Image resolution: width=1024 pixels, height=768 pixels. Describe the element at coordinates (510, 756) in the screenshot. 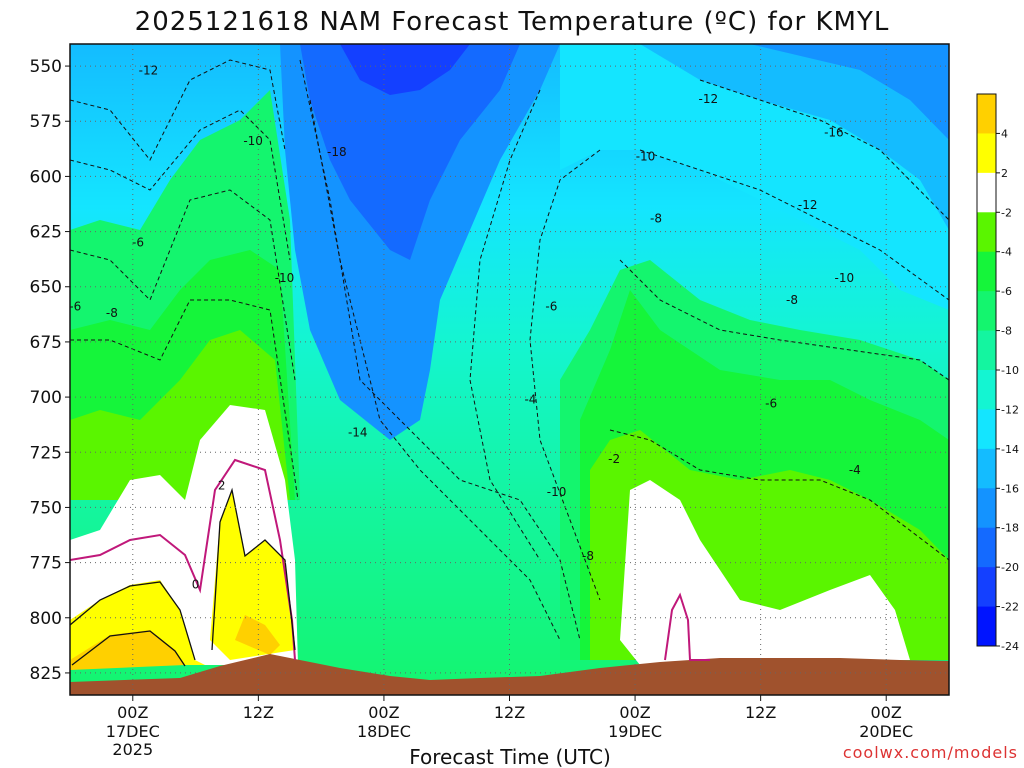

I see `x-axis-label: Forecast Time (UTC)` at that location.